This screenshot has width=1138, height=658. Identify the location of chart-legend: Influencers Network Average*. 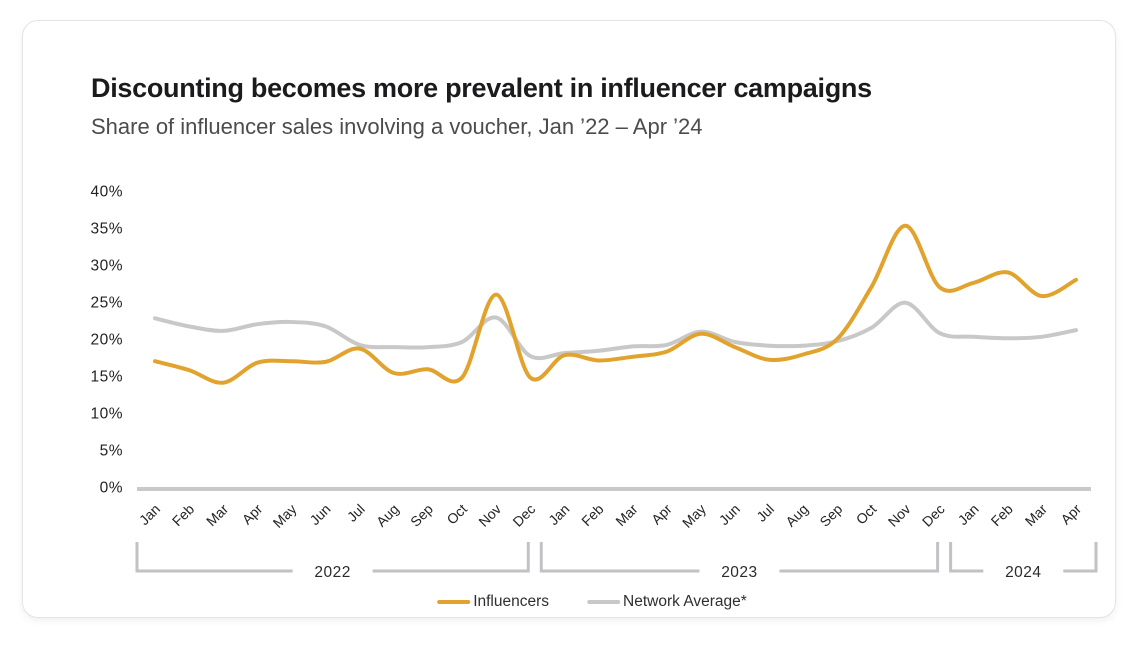
(592, 602).